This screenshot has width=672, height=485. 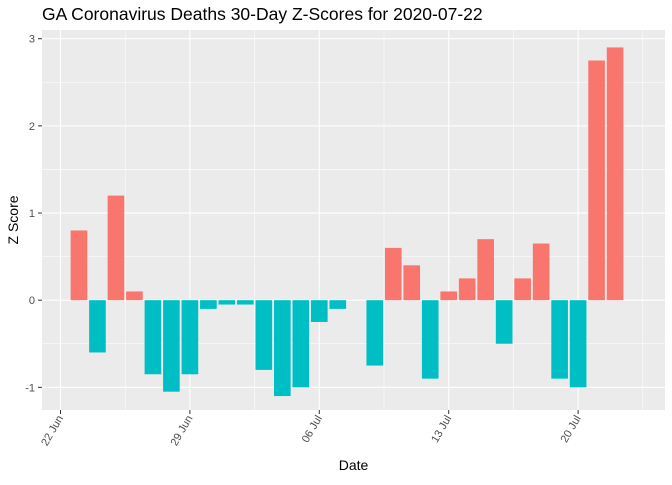 What do you see at coordinates (571, 429) in the screenshot?
I see `x-tick-label: 20 Jul` at bounding box center [571, 429].